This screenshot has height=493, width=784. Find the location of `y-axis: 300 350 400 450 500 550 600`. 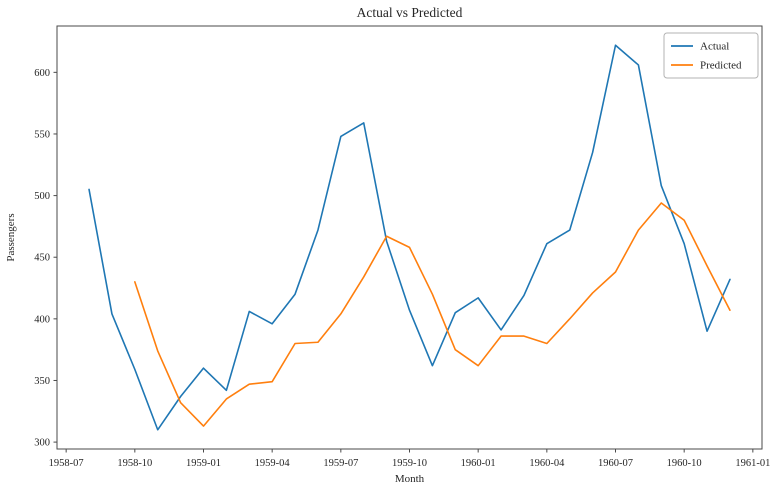

y-axis: 300 350 400 450 500 550 600 is located at coordinates (45, 258).